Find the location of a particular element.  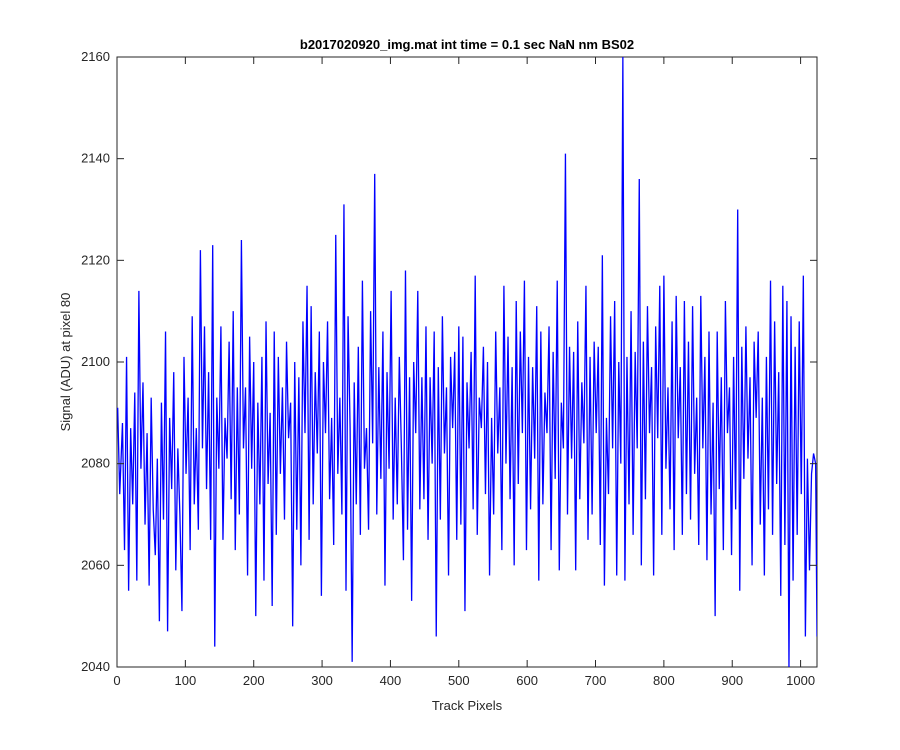

x-tick-label: 500 is located at coordinates (459, 680).